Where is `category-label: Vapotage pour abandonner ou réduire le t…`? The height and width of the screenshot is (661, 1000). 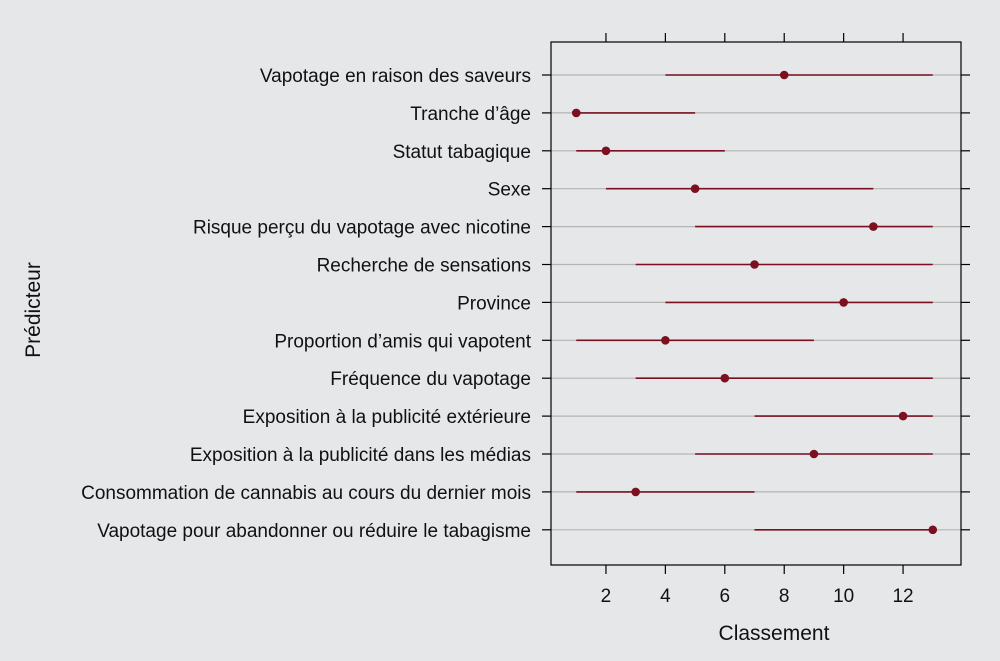 category-label: Vapotage pour abandonner ou réduire le t… is located at coordinates (314, 531).